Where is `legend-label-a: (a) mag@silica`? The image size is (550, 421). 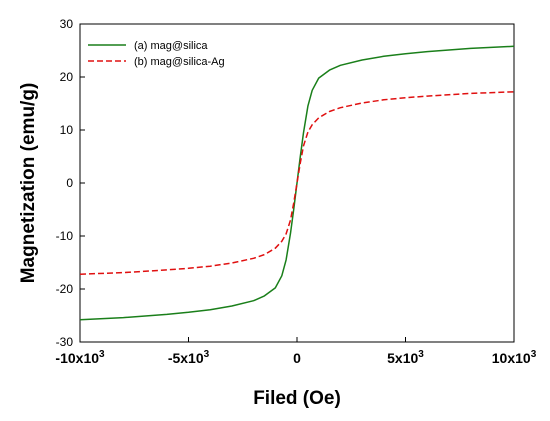
legend-label-a: (a) mag@silica is located at coordinates (171, 46).